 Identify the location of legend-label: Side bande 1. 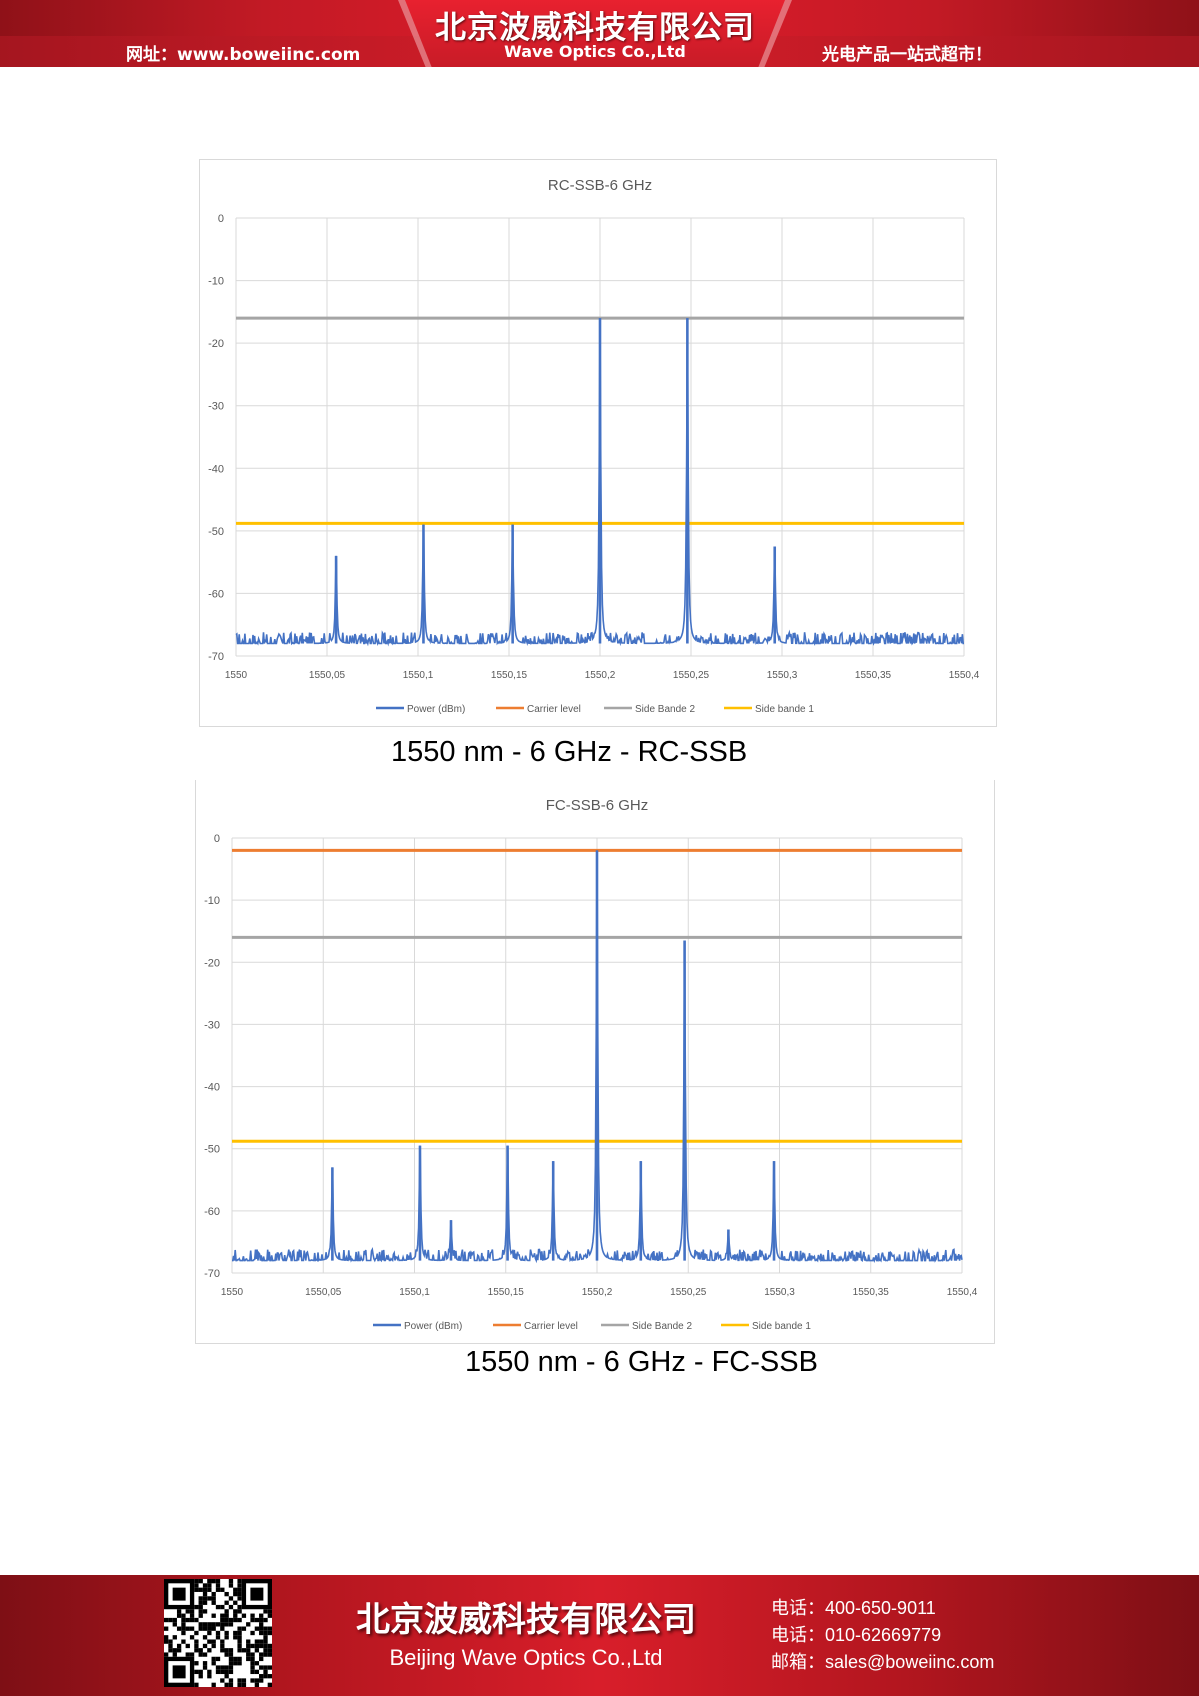
(784, 709).